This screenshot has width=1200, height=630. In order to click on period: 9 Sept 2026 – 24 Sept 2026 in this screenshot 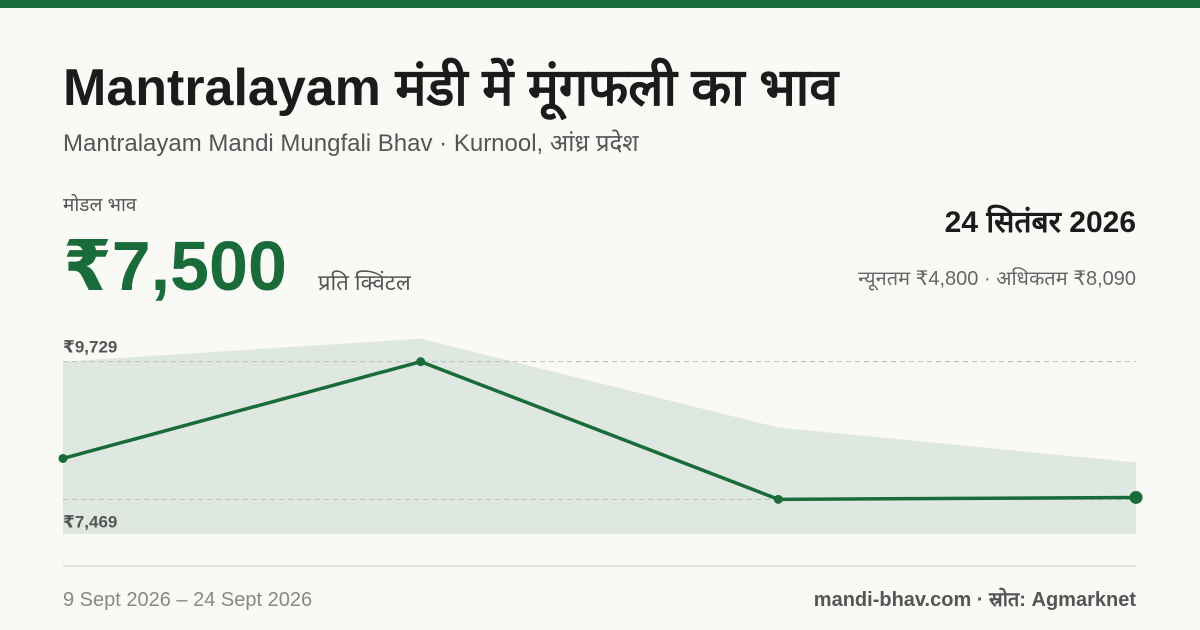, I will do `click(187, 600)`.